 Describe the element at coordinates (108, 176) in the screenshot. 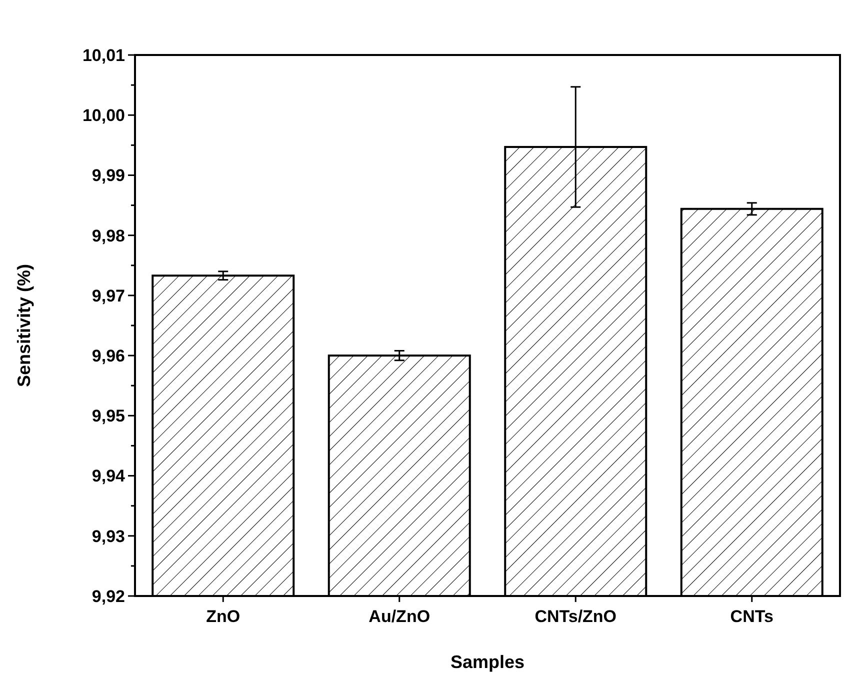

I see `y-tick-label: 9,99` at that location.